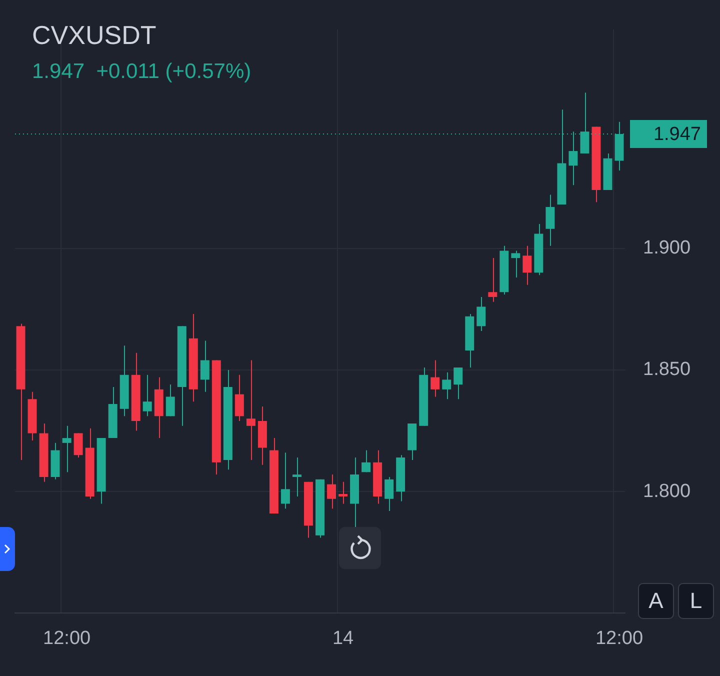 Image resolution: width=720 pixels, height=676 pixels. What do you see at coordinates (696, 601) in the screenshot?
I see `text: L` at bounding box center [696, 601].